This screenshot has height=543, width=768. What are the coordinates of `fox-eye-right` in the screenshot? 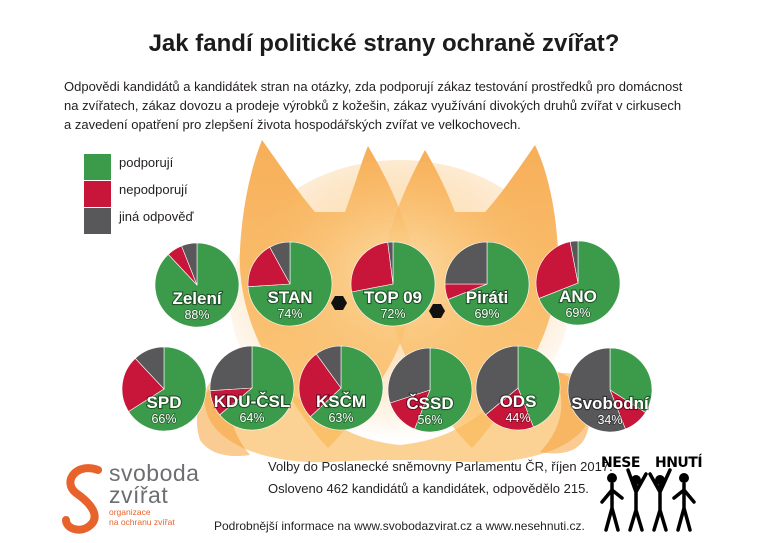 It's located at (437, 311).